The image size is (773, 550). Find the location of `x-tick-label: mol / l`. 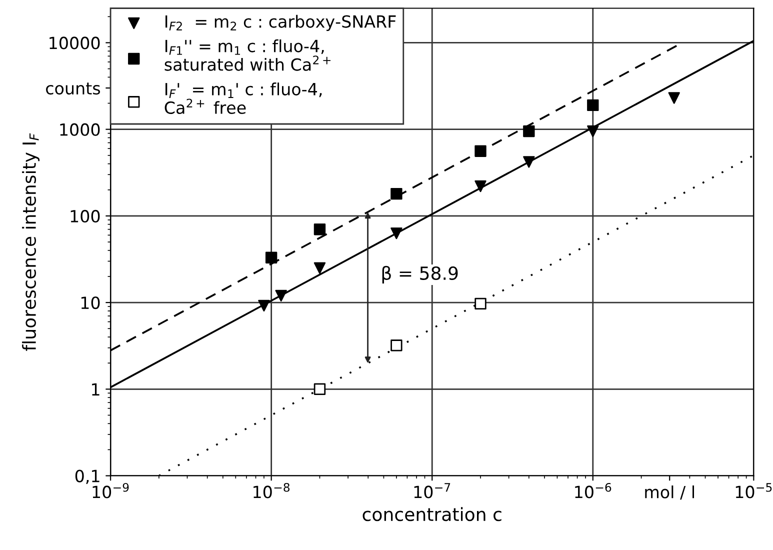

x-tick-label: mol / l is located at coordinates (669, 492).